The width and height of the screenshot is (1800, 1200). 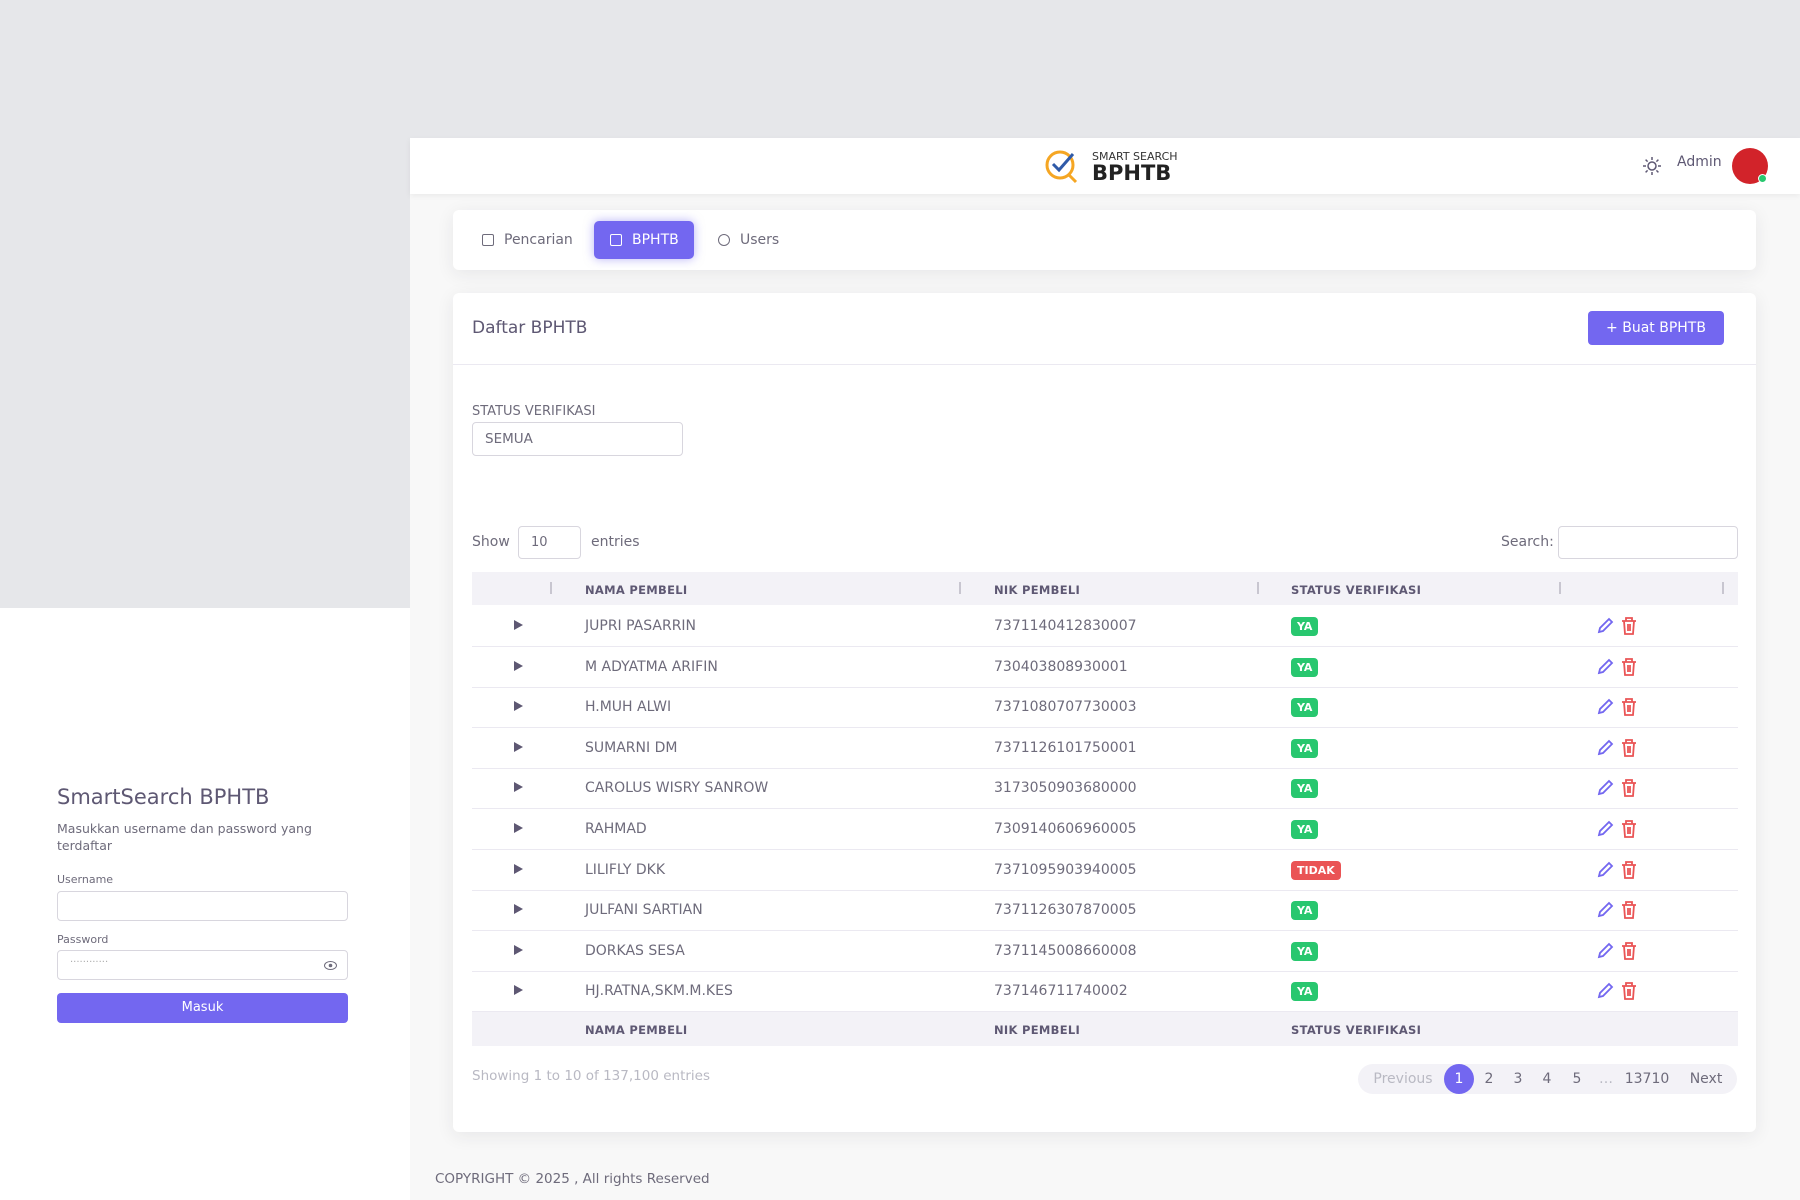 I want to click on table-row: RAHMAD 7309140606960005 YA, so click(x=1105, y=829).